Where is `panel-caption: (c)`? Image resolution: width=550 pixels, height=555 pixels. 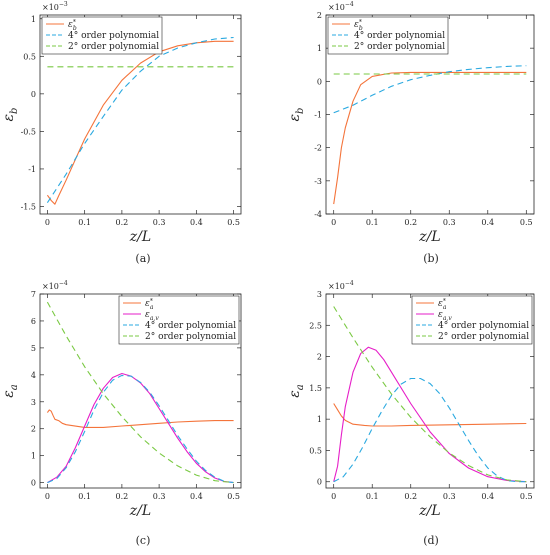 panel-caption: (c) is located at coordinates (143, 540).